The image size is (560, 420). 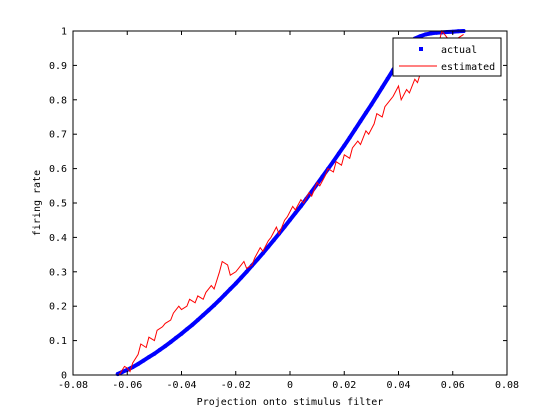 What do you see at coordinates (58, 272) in the screenshot?
I see `y-tick-label: 0.3` at bounding box center [58, 272].